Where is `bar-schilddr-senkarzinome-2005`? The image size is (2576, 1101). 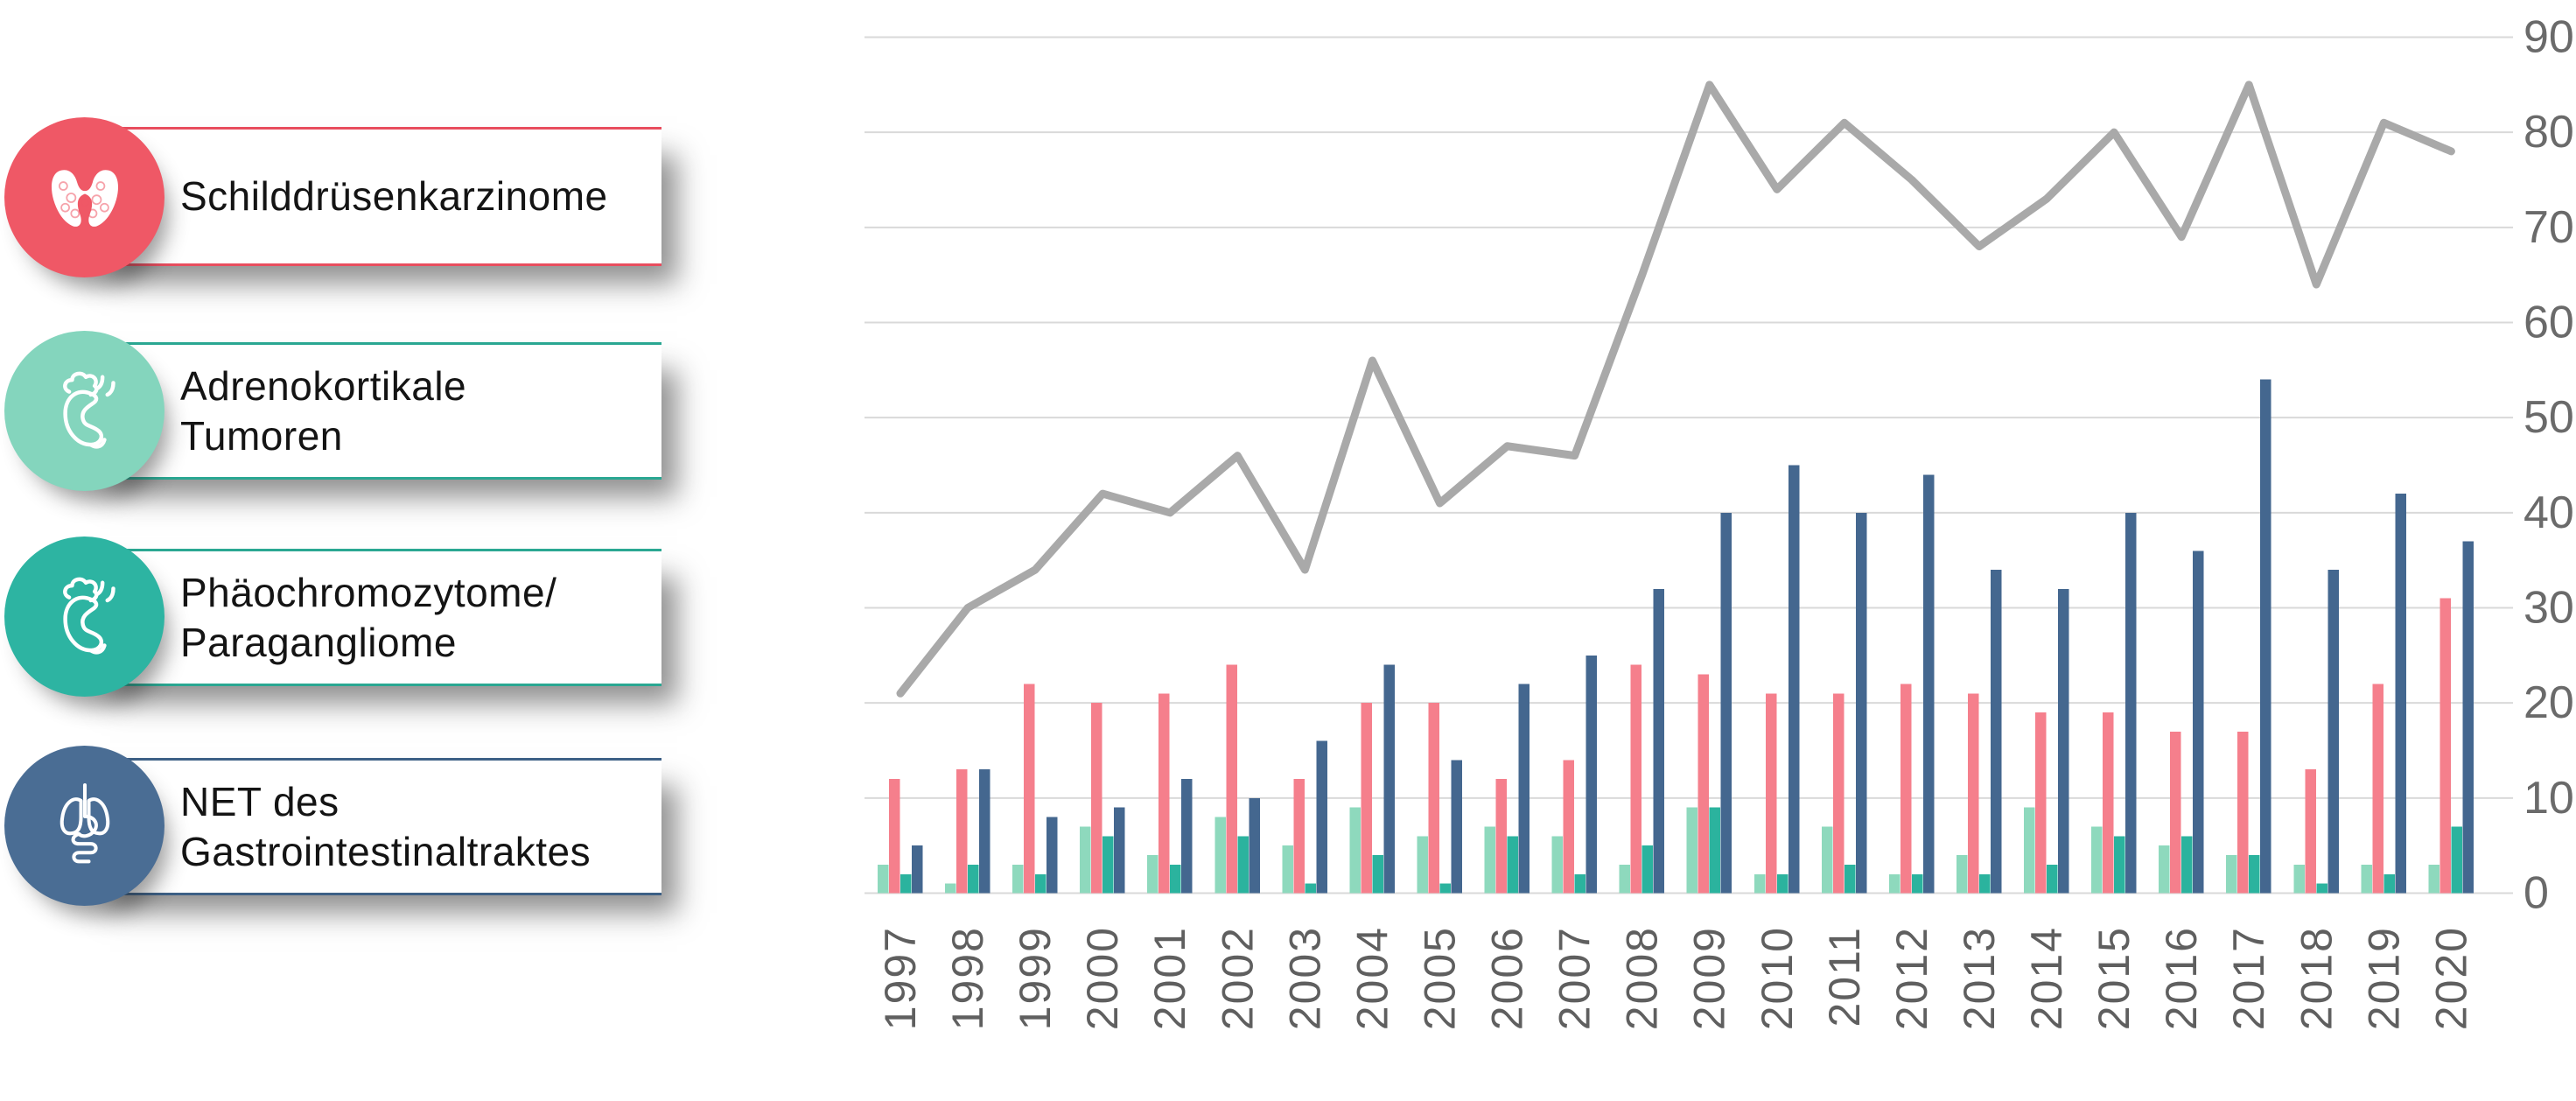
bar-schilddr-senkarzinome-2005 is located at coordinates (1433, 798).